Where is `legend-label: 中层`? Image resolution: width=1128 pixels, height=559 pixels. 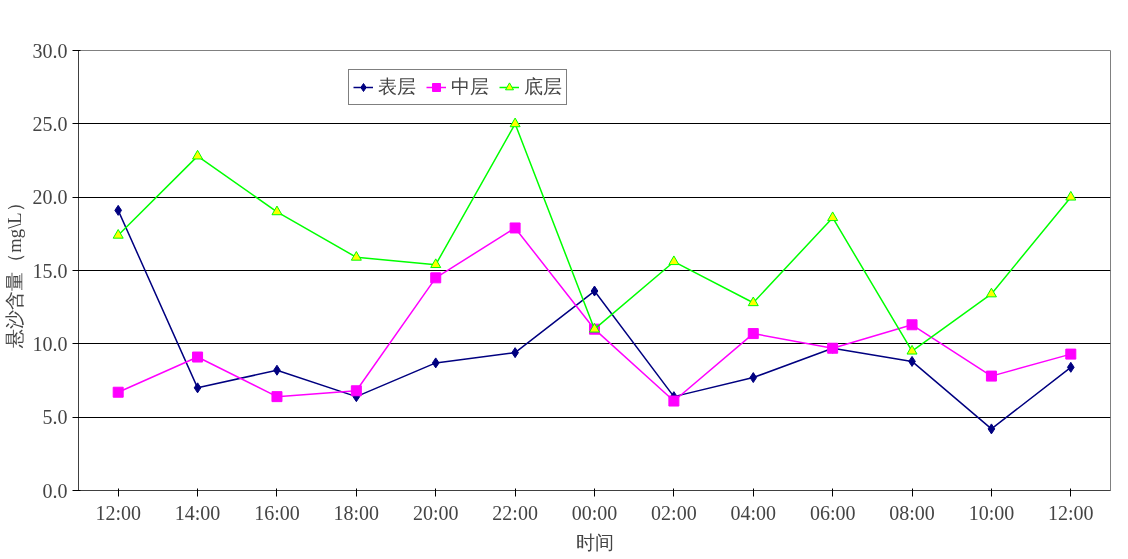
legend-label: 中层 is located at coordinates (470, 87).